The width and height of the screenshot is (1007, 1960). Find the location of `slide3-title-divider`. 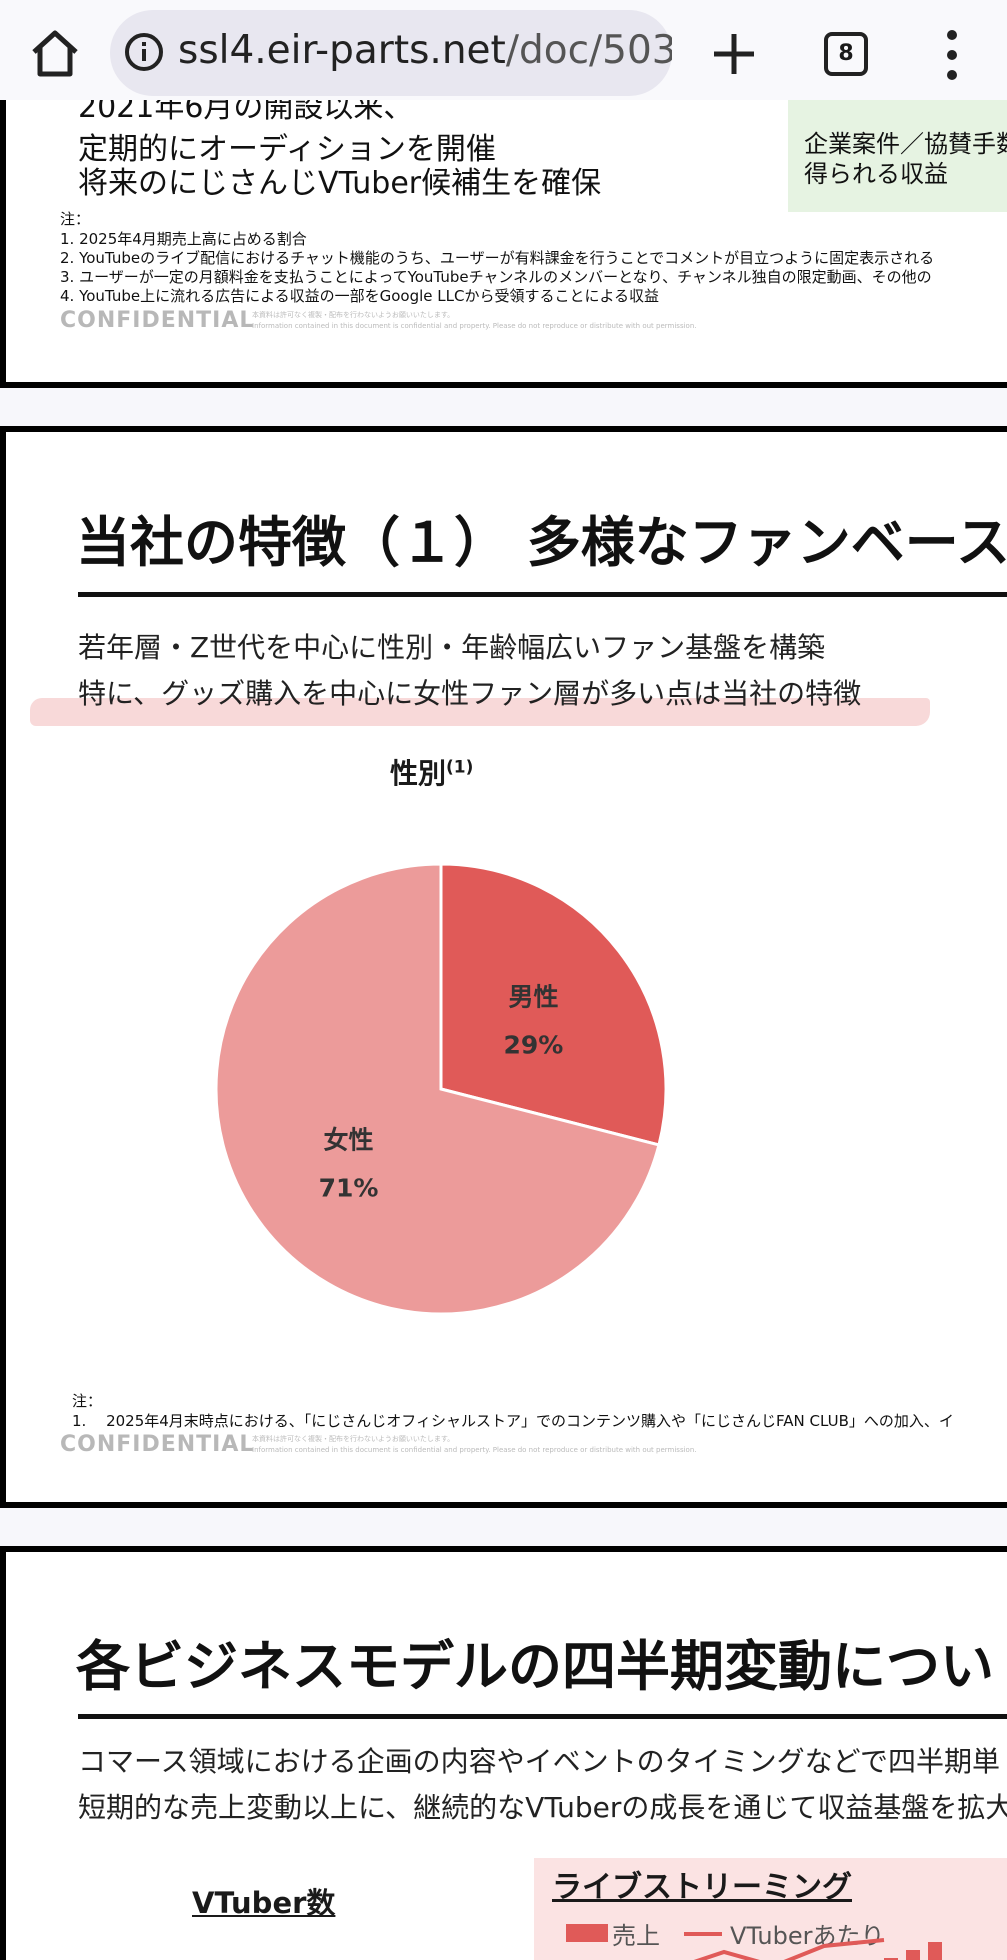

slide3-title-divider is located at coordinates (542, 1716).